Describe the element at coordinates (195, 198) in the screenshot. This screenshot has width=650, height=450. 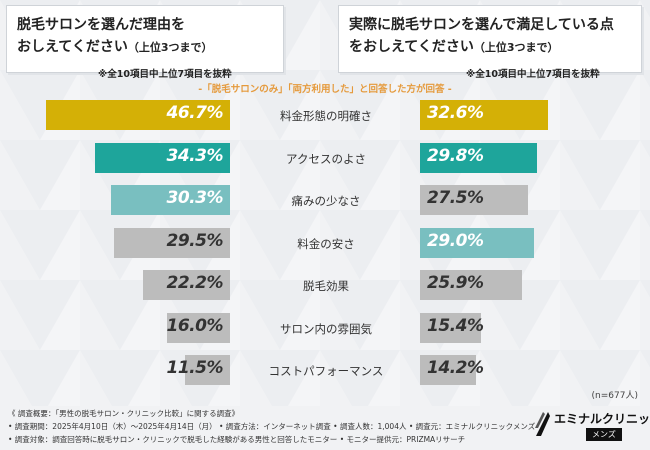
I see `reason-value-label: 30.3%` at that location.